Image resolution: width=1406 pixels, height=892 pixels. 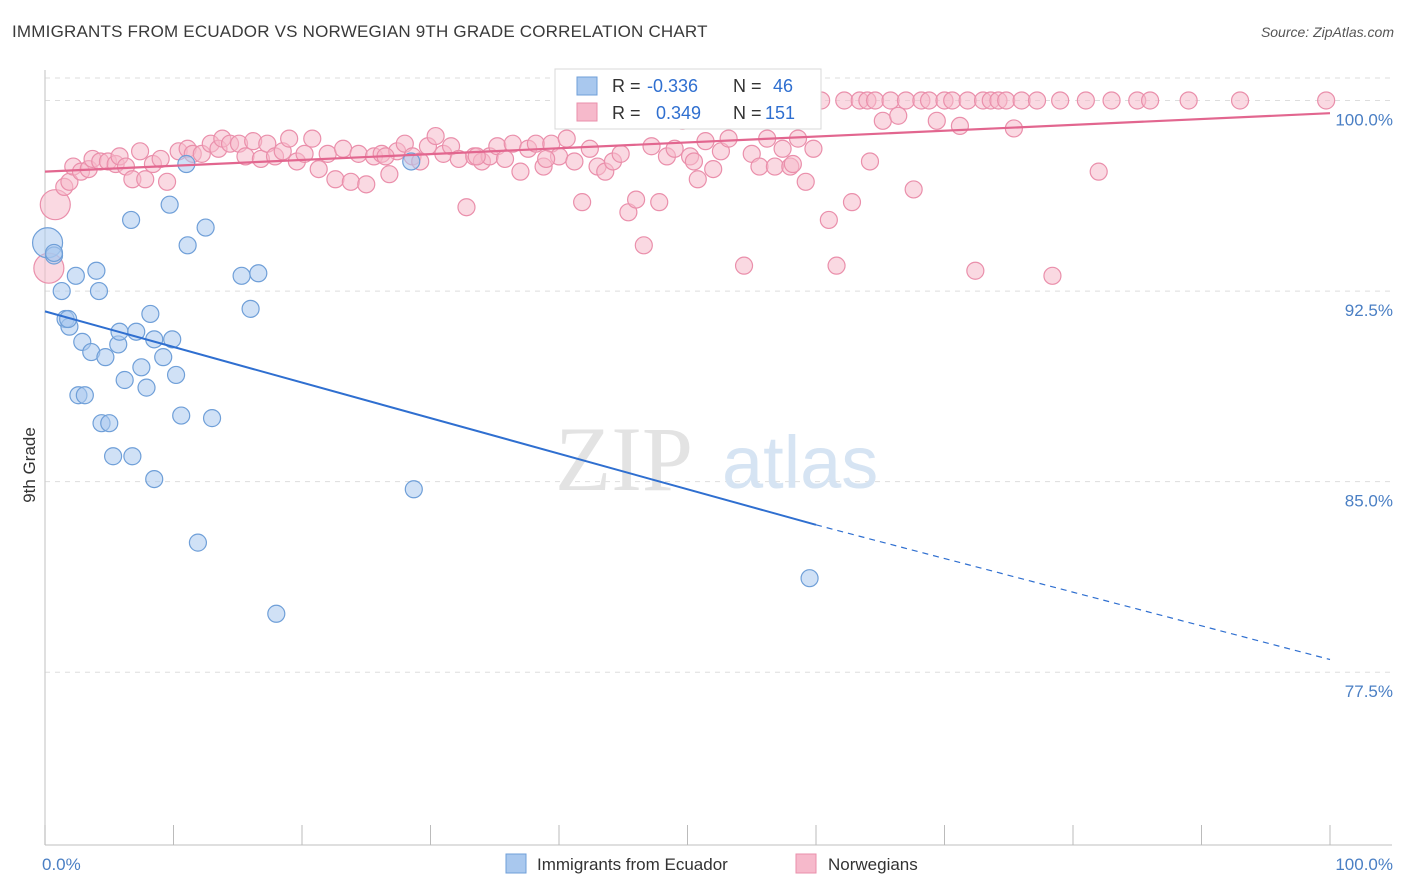 I want to click on stats-r-label-blue: R =, so click(x=626, y=86).